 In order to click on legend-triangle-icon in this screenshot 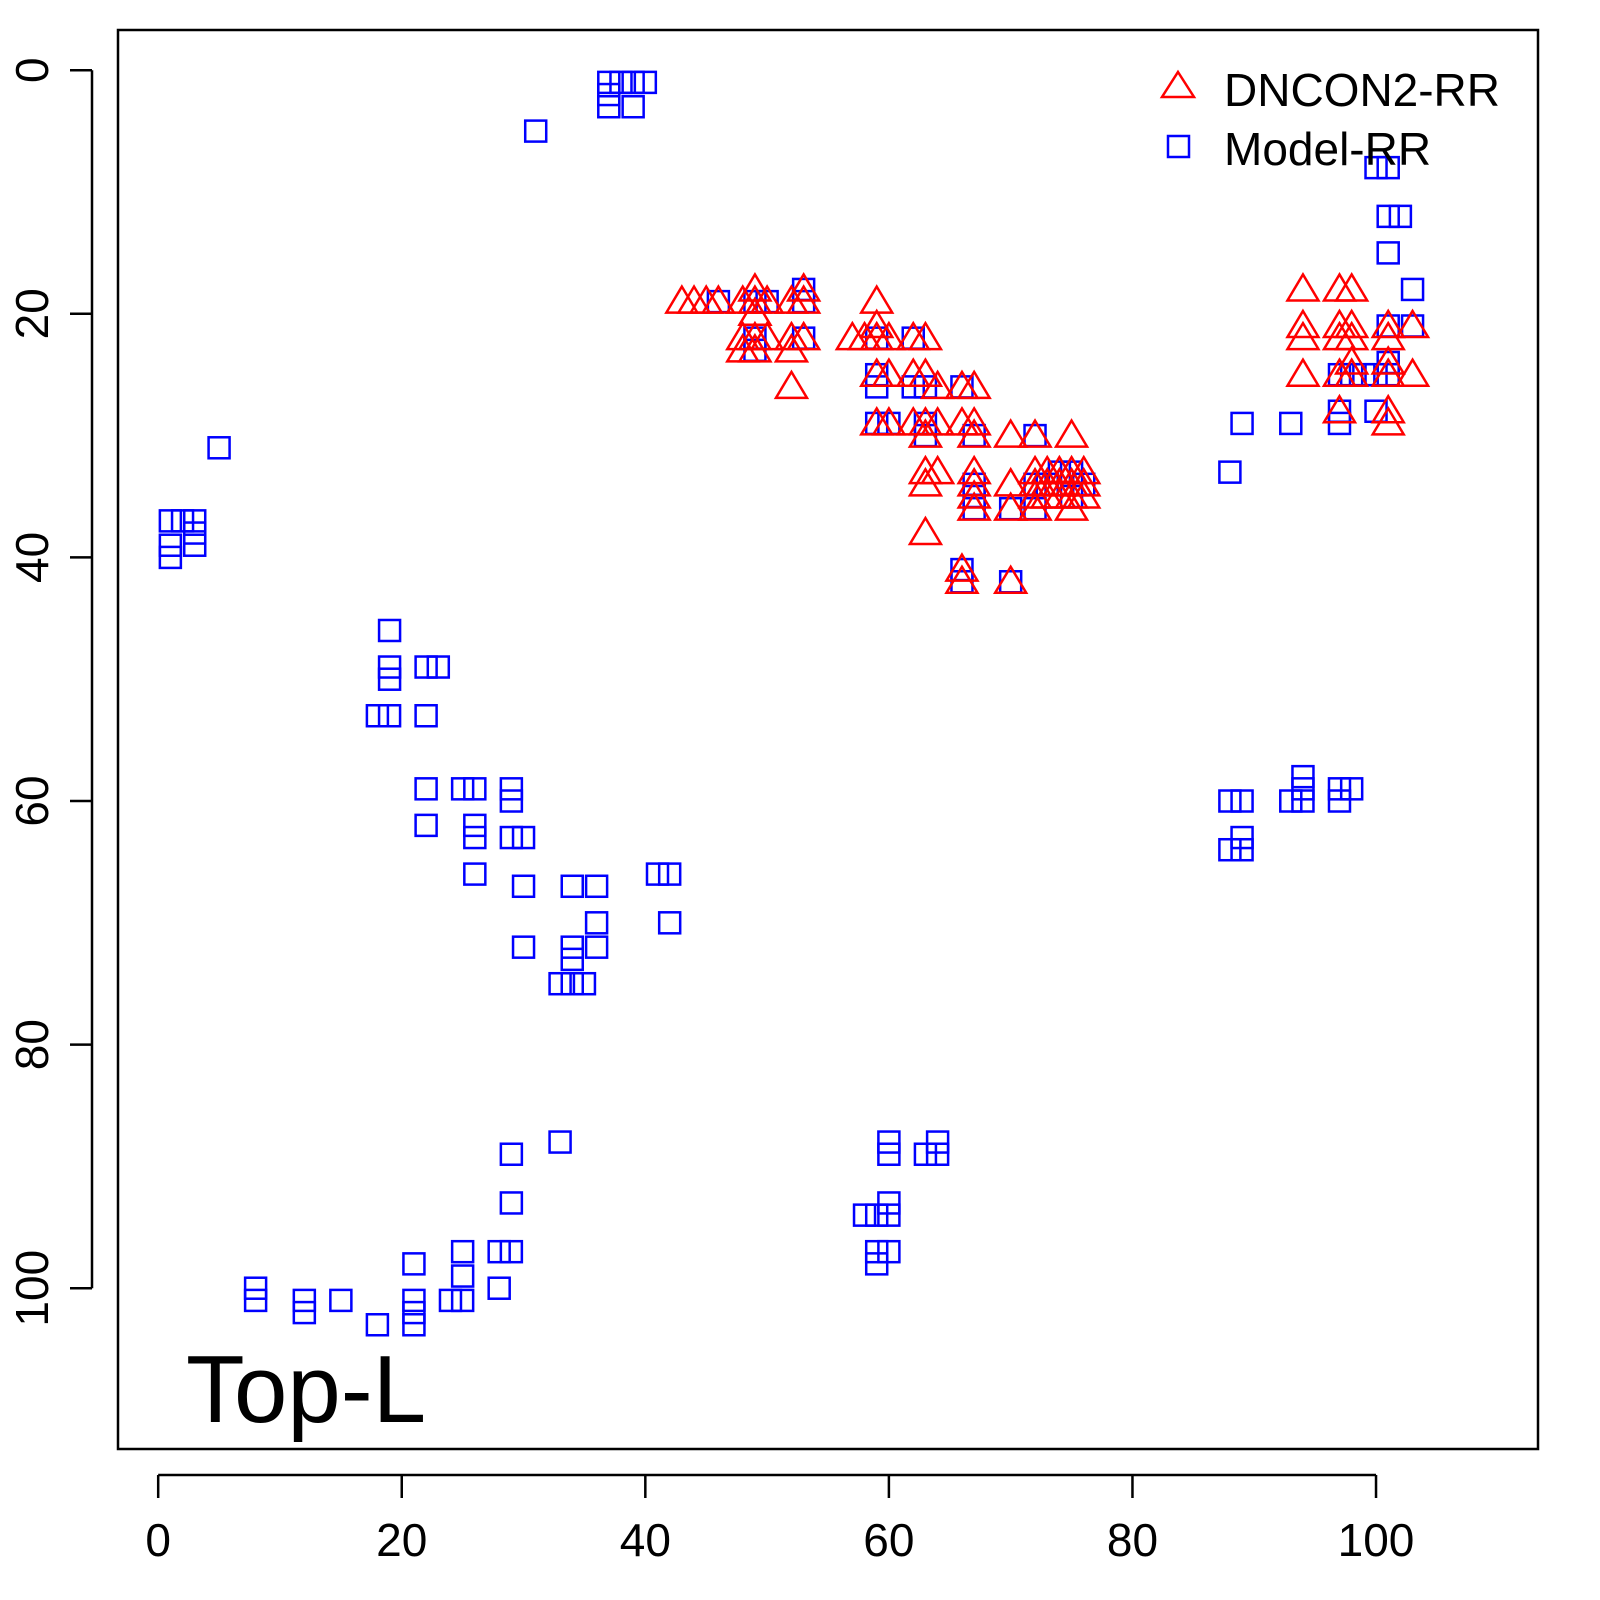, I will do `click(1178, 84)`.